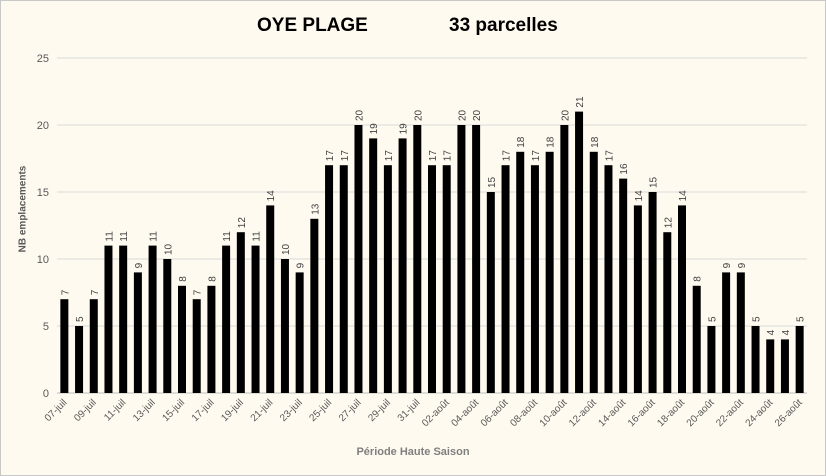 The width and height of the screenshot is (826, 476). Describe the element at coordinates (379, 410) in the screenshot. I see `x-tick-label: 29-juil` at that location.